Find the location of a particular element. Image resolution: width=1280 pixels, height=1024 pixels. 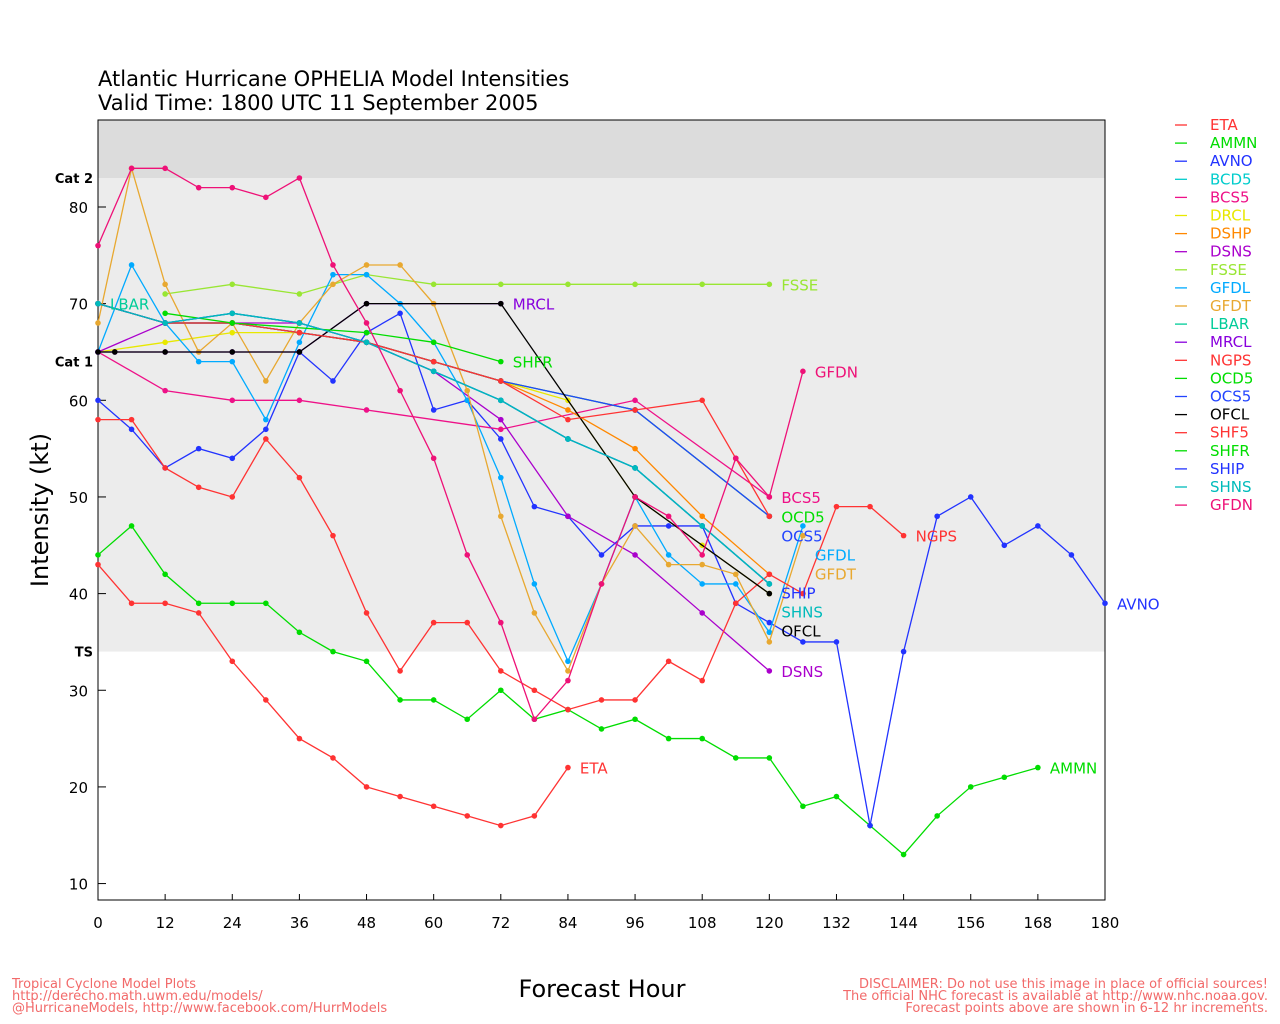

y-tick-label: 10 is located at coordinates (78, 885).